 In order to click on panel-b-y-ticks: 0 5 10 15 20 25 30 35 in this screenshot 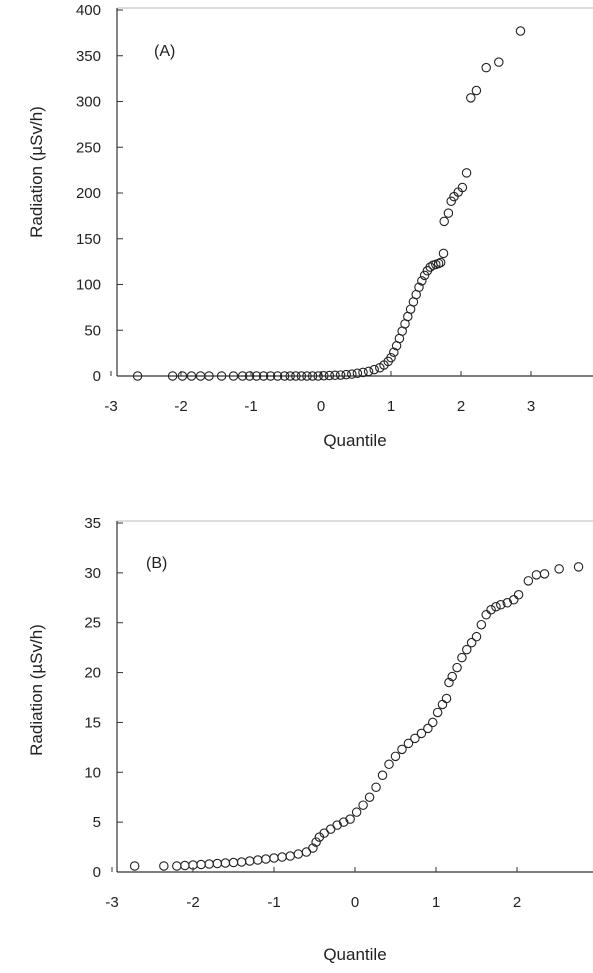, I will do `click(103, 698)`.